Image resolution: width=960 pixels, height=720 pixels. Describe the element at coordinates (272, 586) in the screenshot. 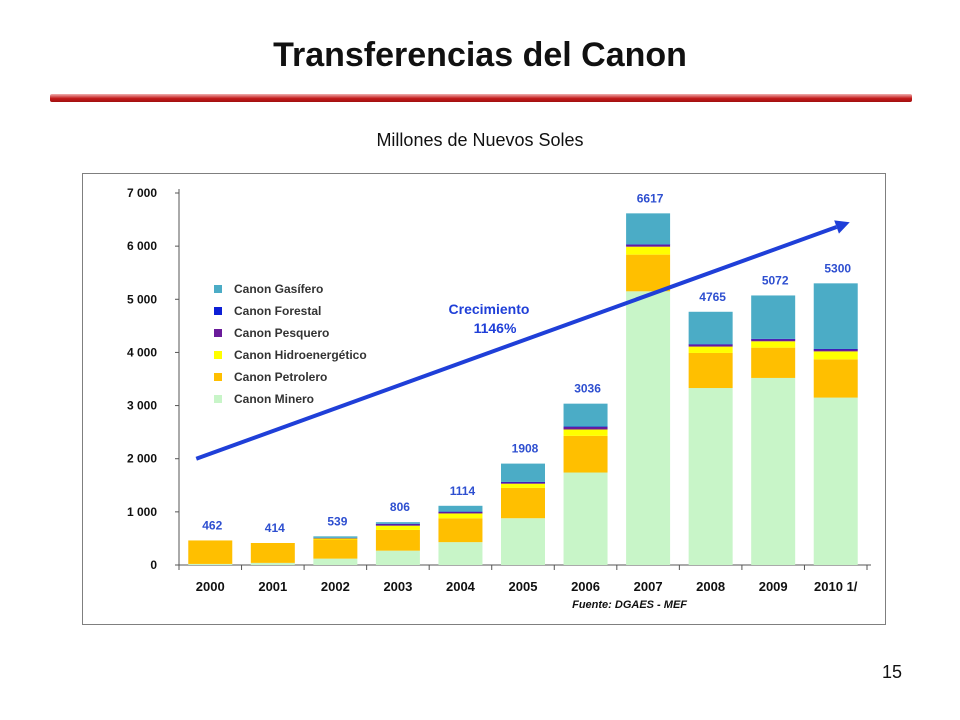

I see `x-tick-label: 2001` at that location.